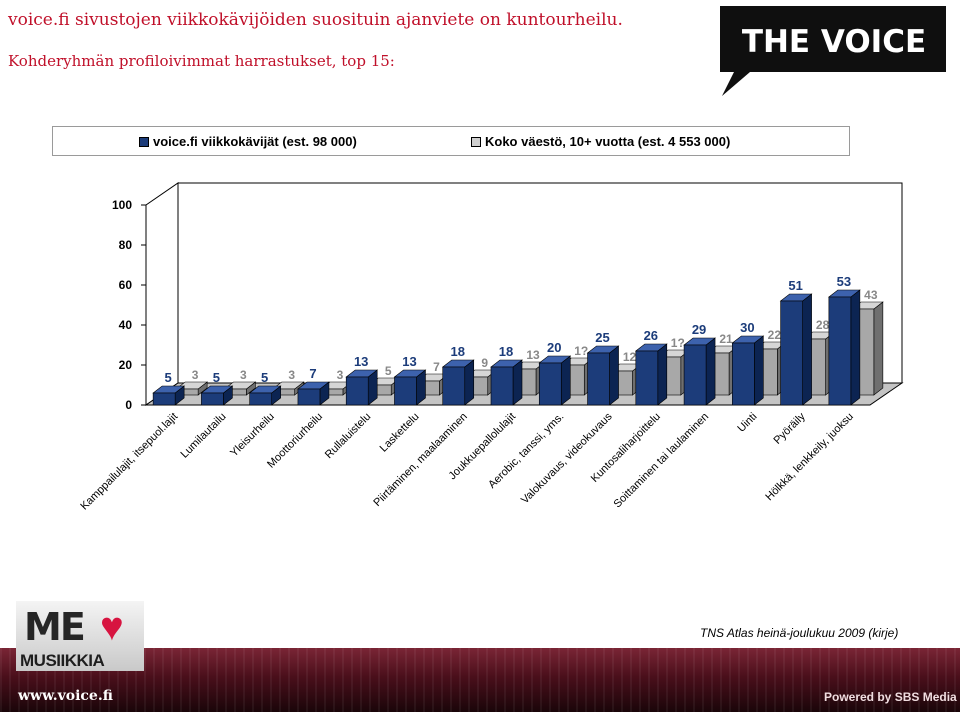 This screenshot has width=960, height=712. I want to click on legend-swatch-secondary, so click(476, 141).